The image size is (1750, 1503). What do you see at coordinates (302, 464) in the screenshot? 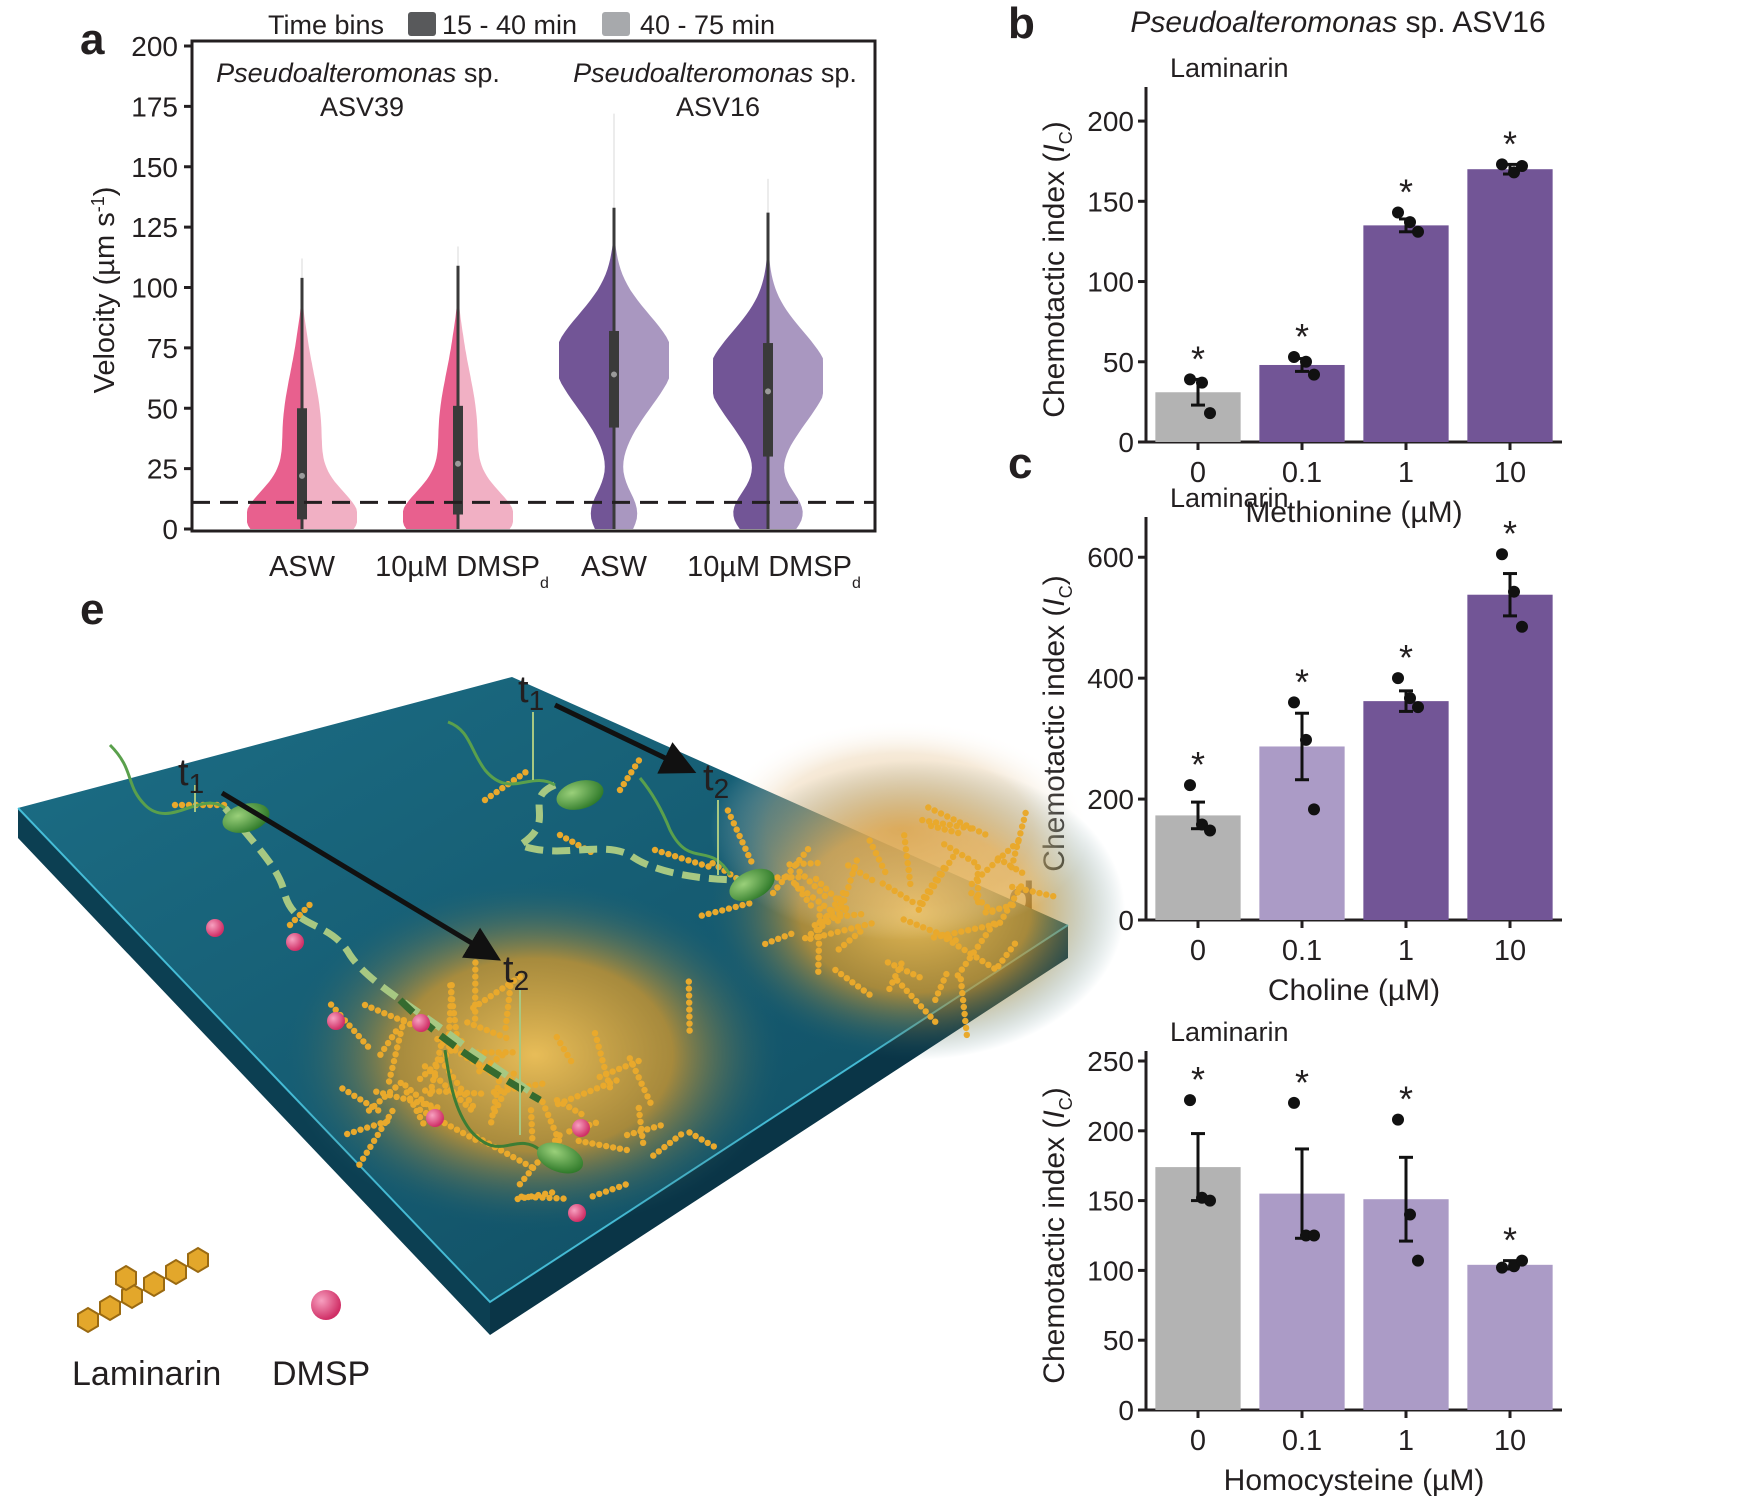
I see `violin-iqr-box` at bounding box center [302, 464].